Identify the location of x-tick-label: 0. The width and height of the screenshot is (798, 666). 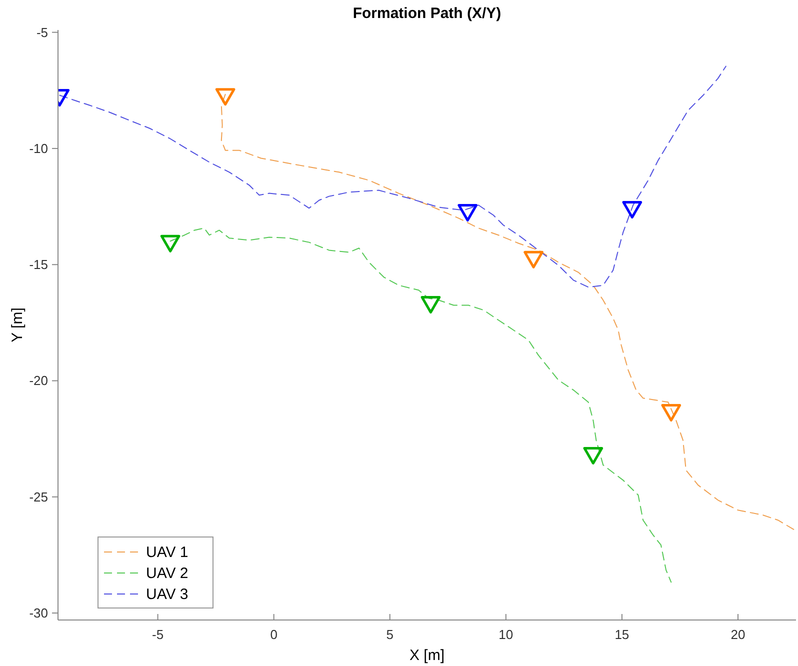
(274, 634).